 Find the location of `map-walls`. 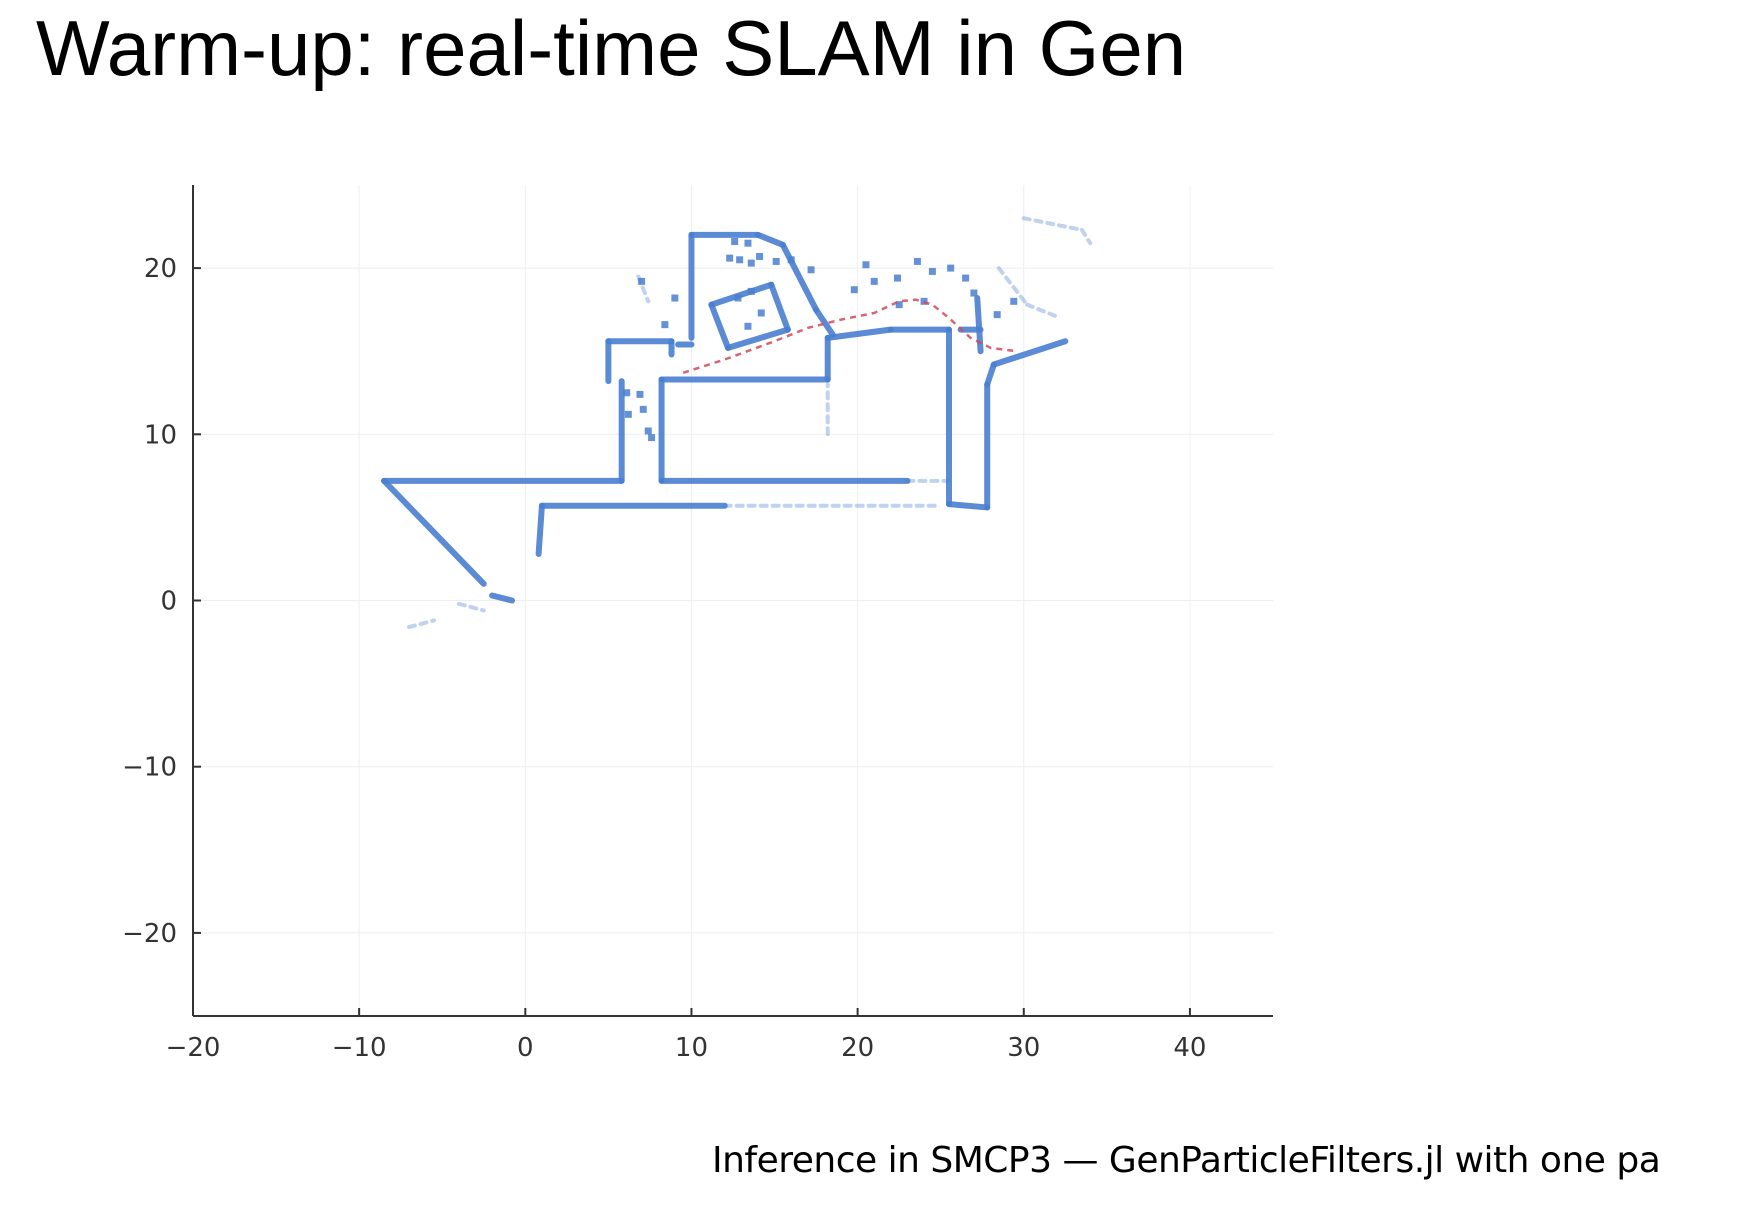

map-walls is located at coordinates (725, 417).